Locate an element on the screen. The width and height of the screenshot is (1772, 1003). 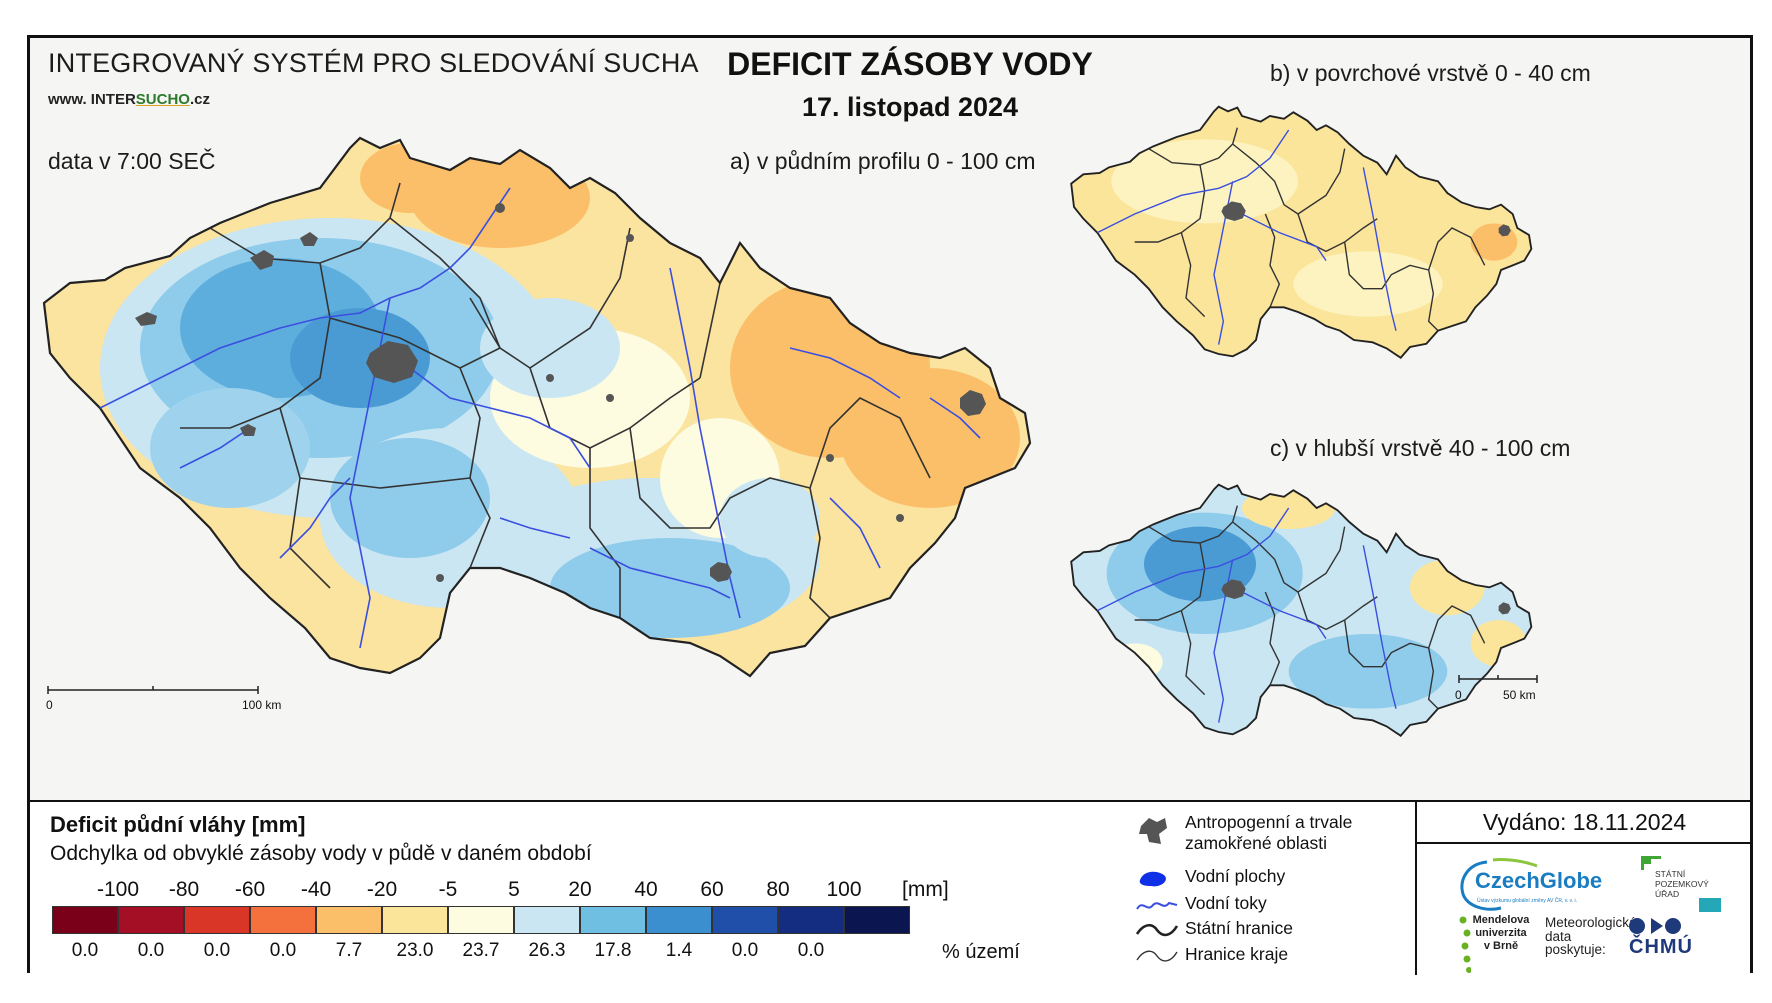
anthropogenic-area-icon is located at coordinates (1153, 831).